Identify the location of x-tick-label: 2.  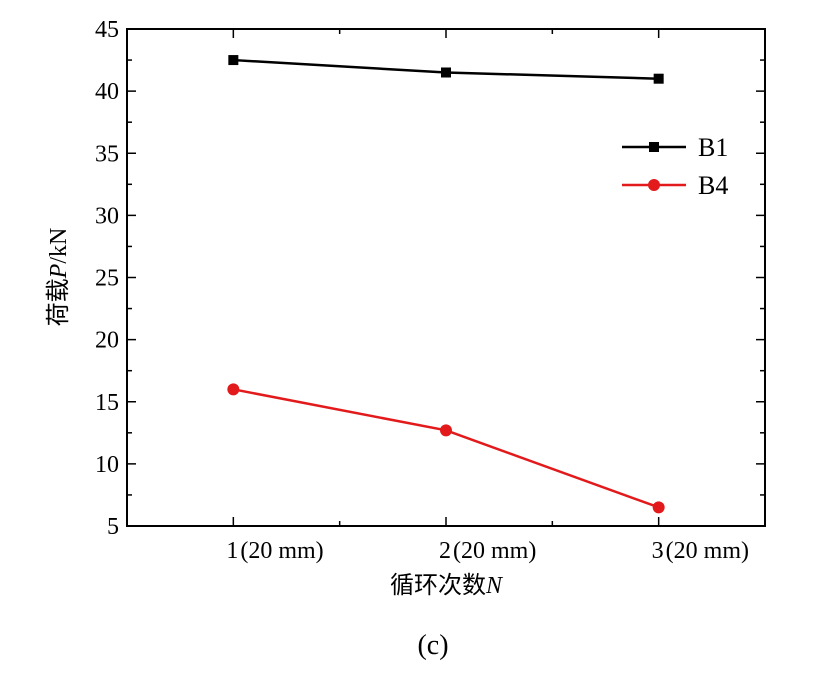
(445, 551).